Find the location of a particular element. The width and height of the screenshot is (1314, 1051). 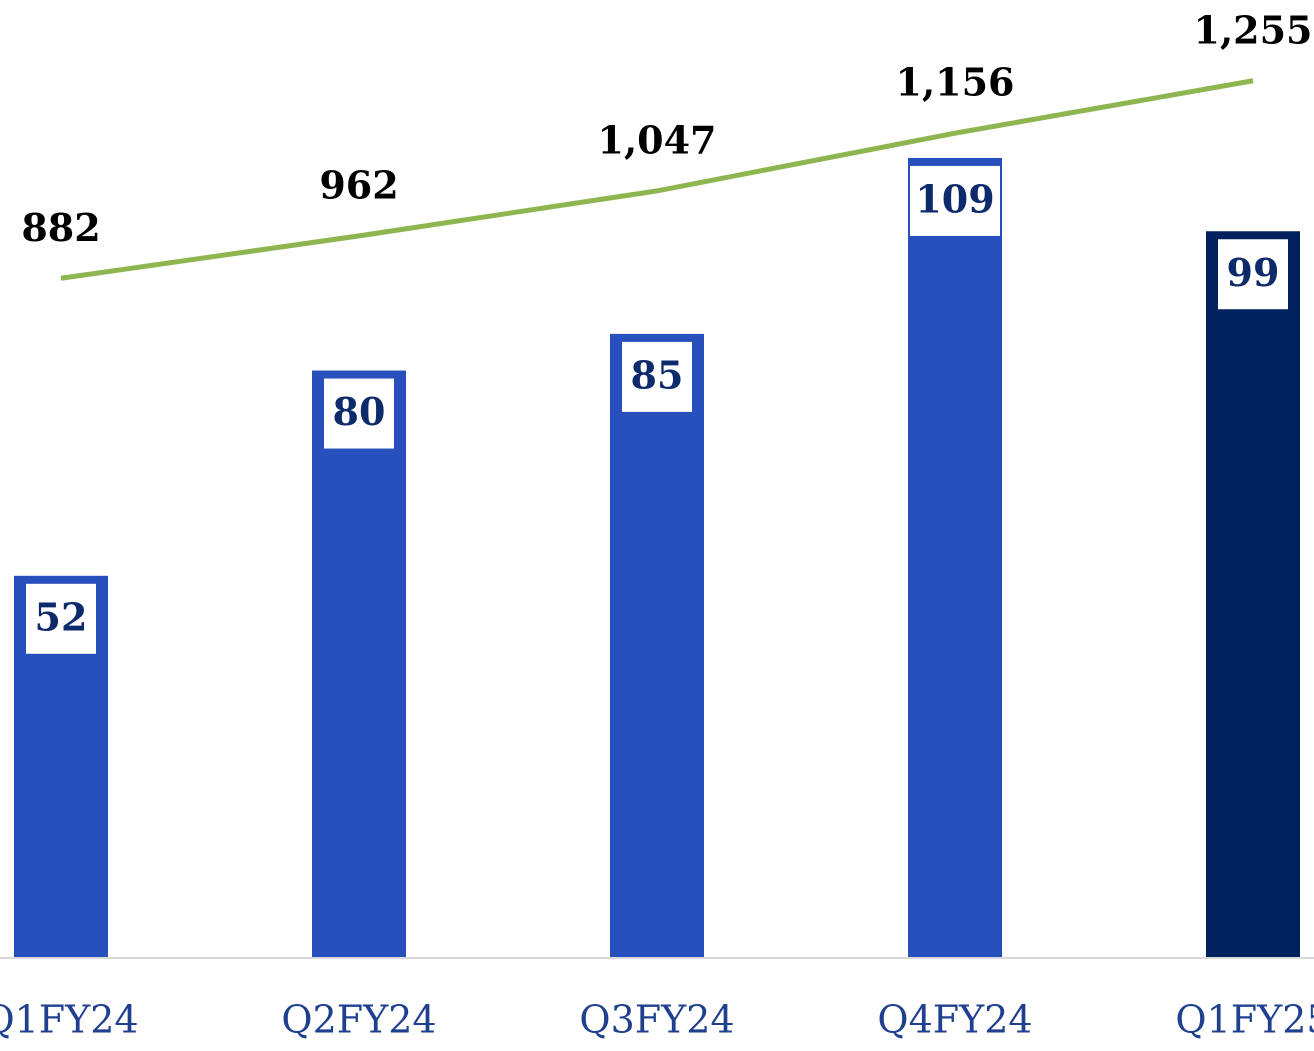

data-label: 962 is located at coordinates (358, 184).